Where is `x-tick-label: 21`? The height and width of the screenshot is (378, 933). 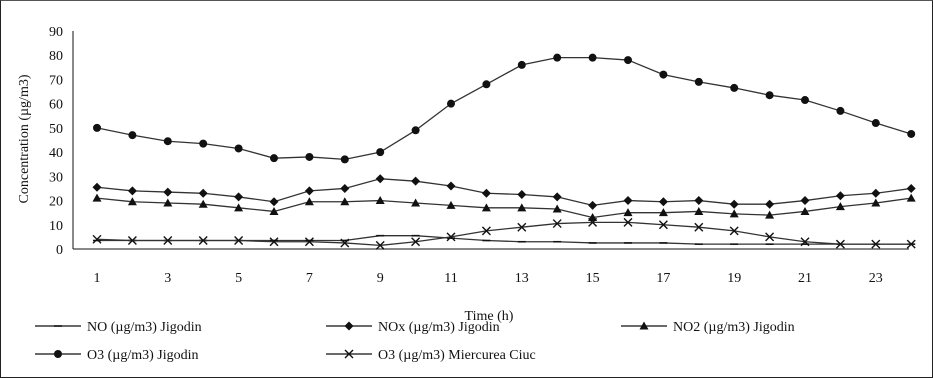 x-tick-label: 21 is located at coordinates (805, 278).